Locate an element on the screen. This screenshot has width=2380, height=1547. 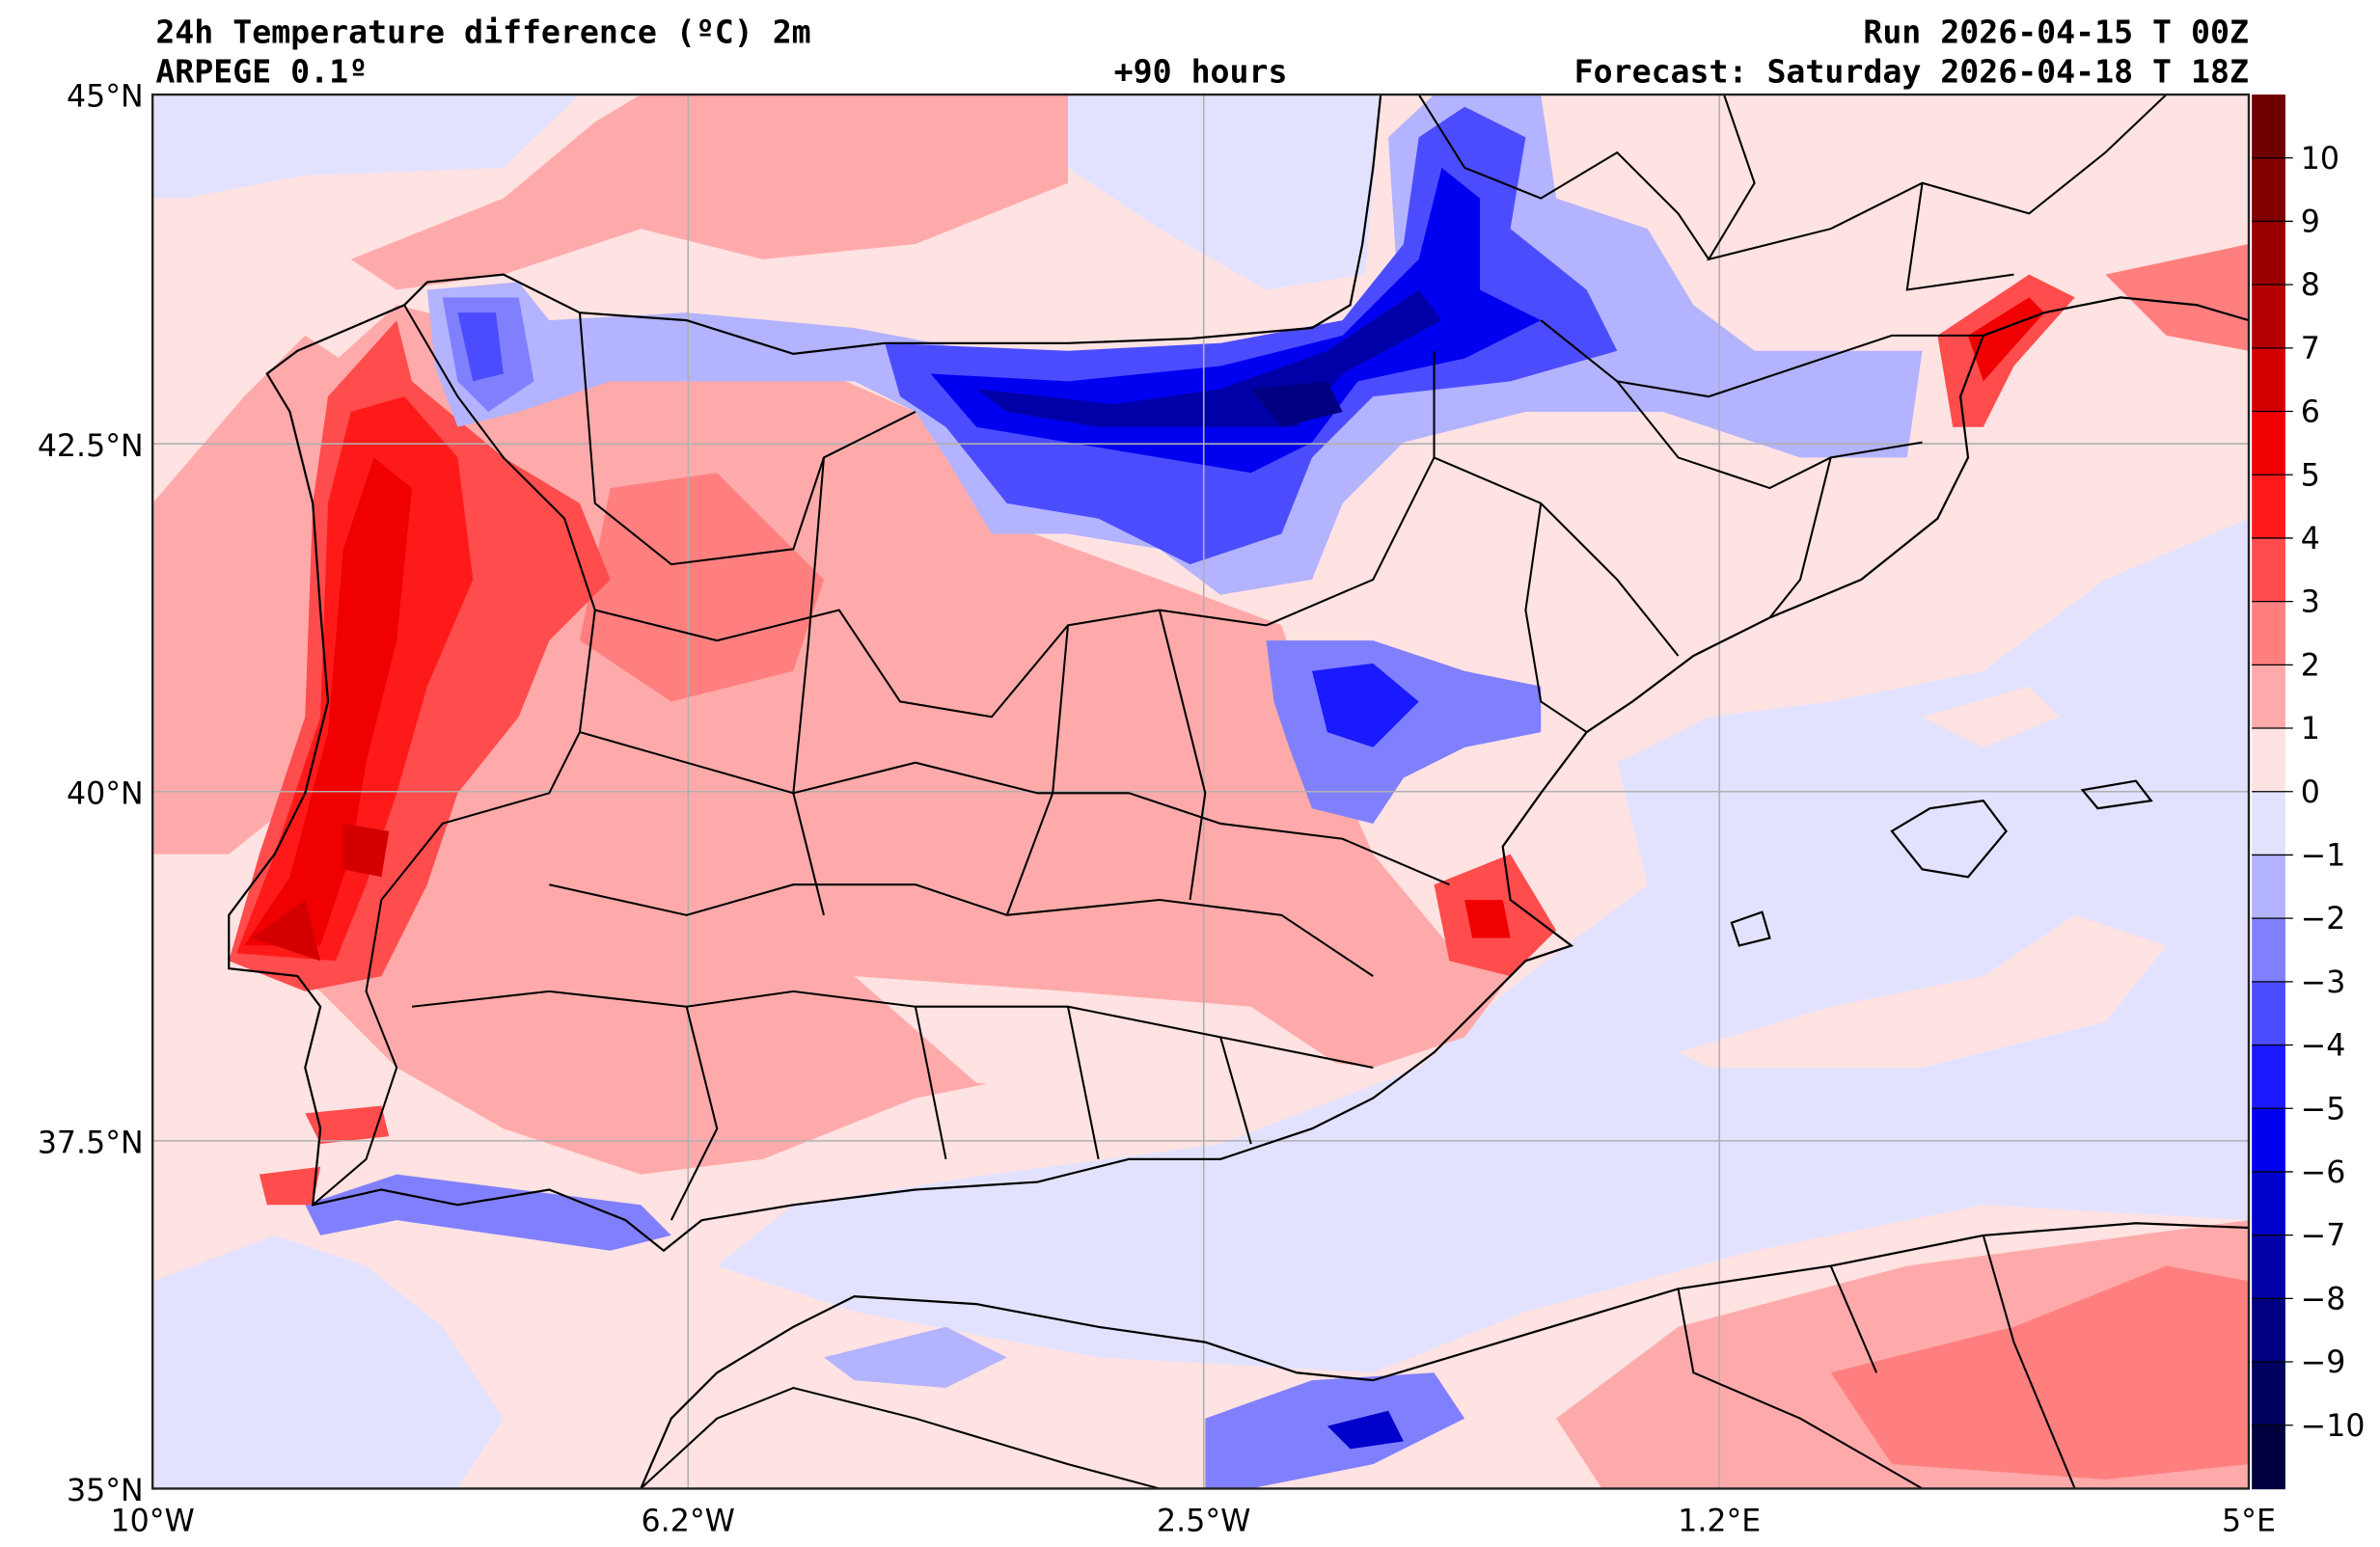
lat-label: 35°N is located at coordinates (106, 1491).